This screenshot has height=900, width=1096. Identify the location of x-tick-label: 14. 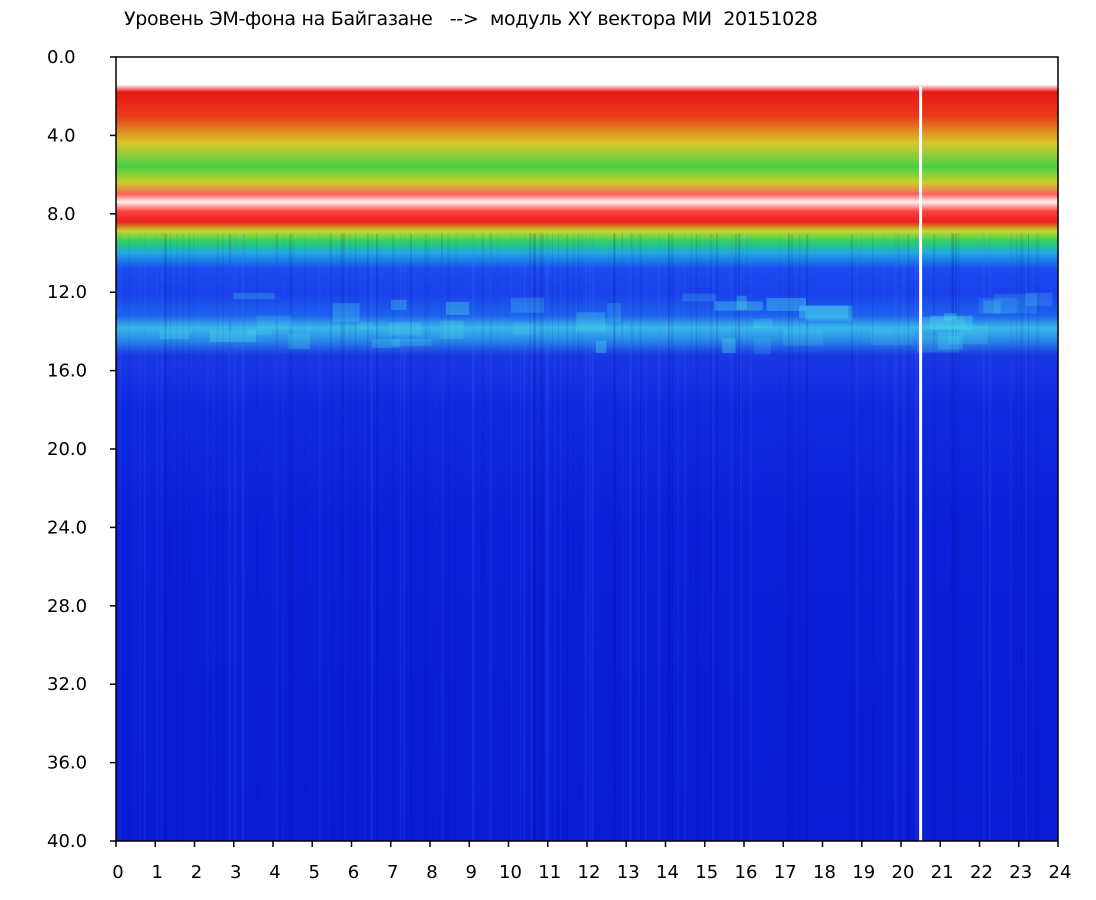
(667, 872).